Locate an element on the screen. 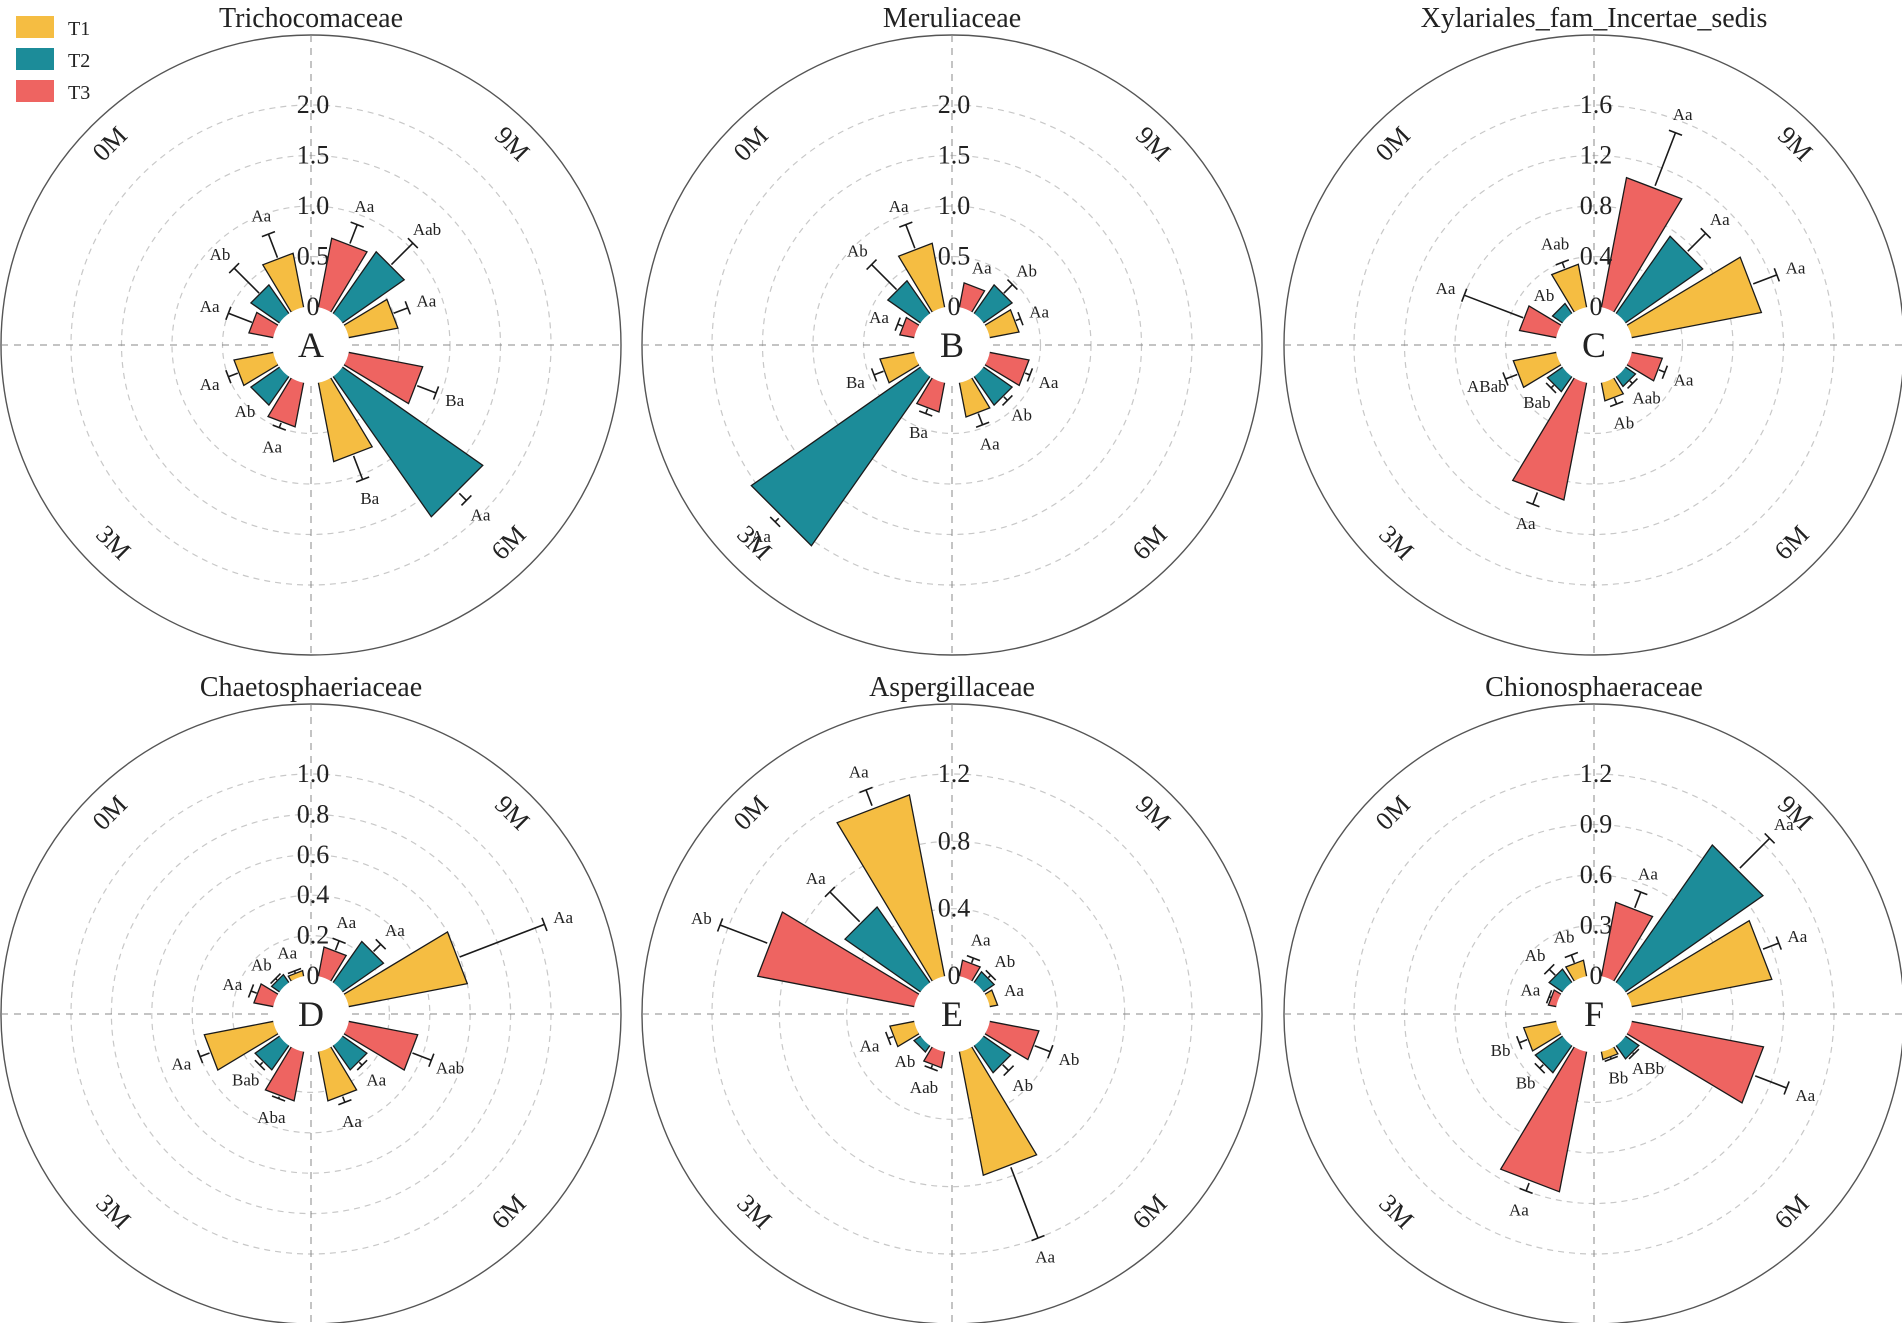  panel-title: Aspergillaceae is located at coordinates (952, 687).